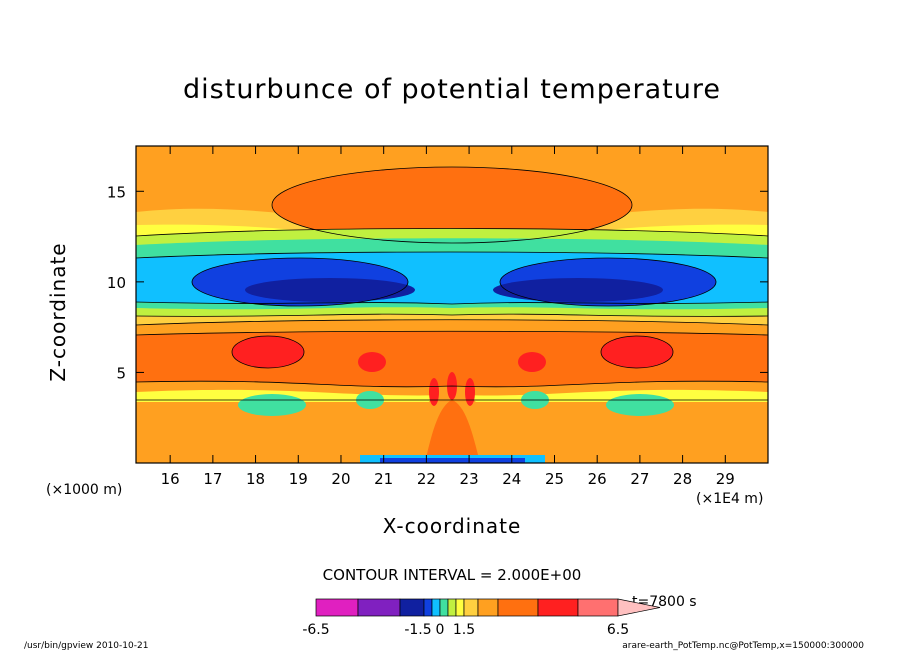 The height and width of the screenshot is (654, 904). Describe the element at coordinates (452, 89) in the screenshot. I see `chart-title: disturbunce of potential temperature` at that location.